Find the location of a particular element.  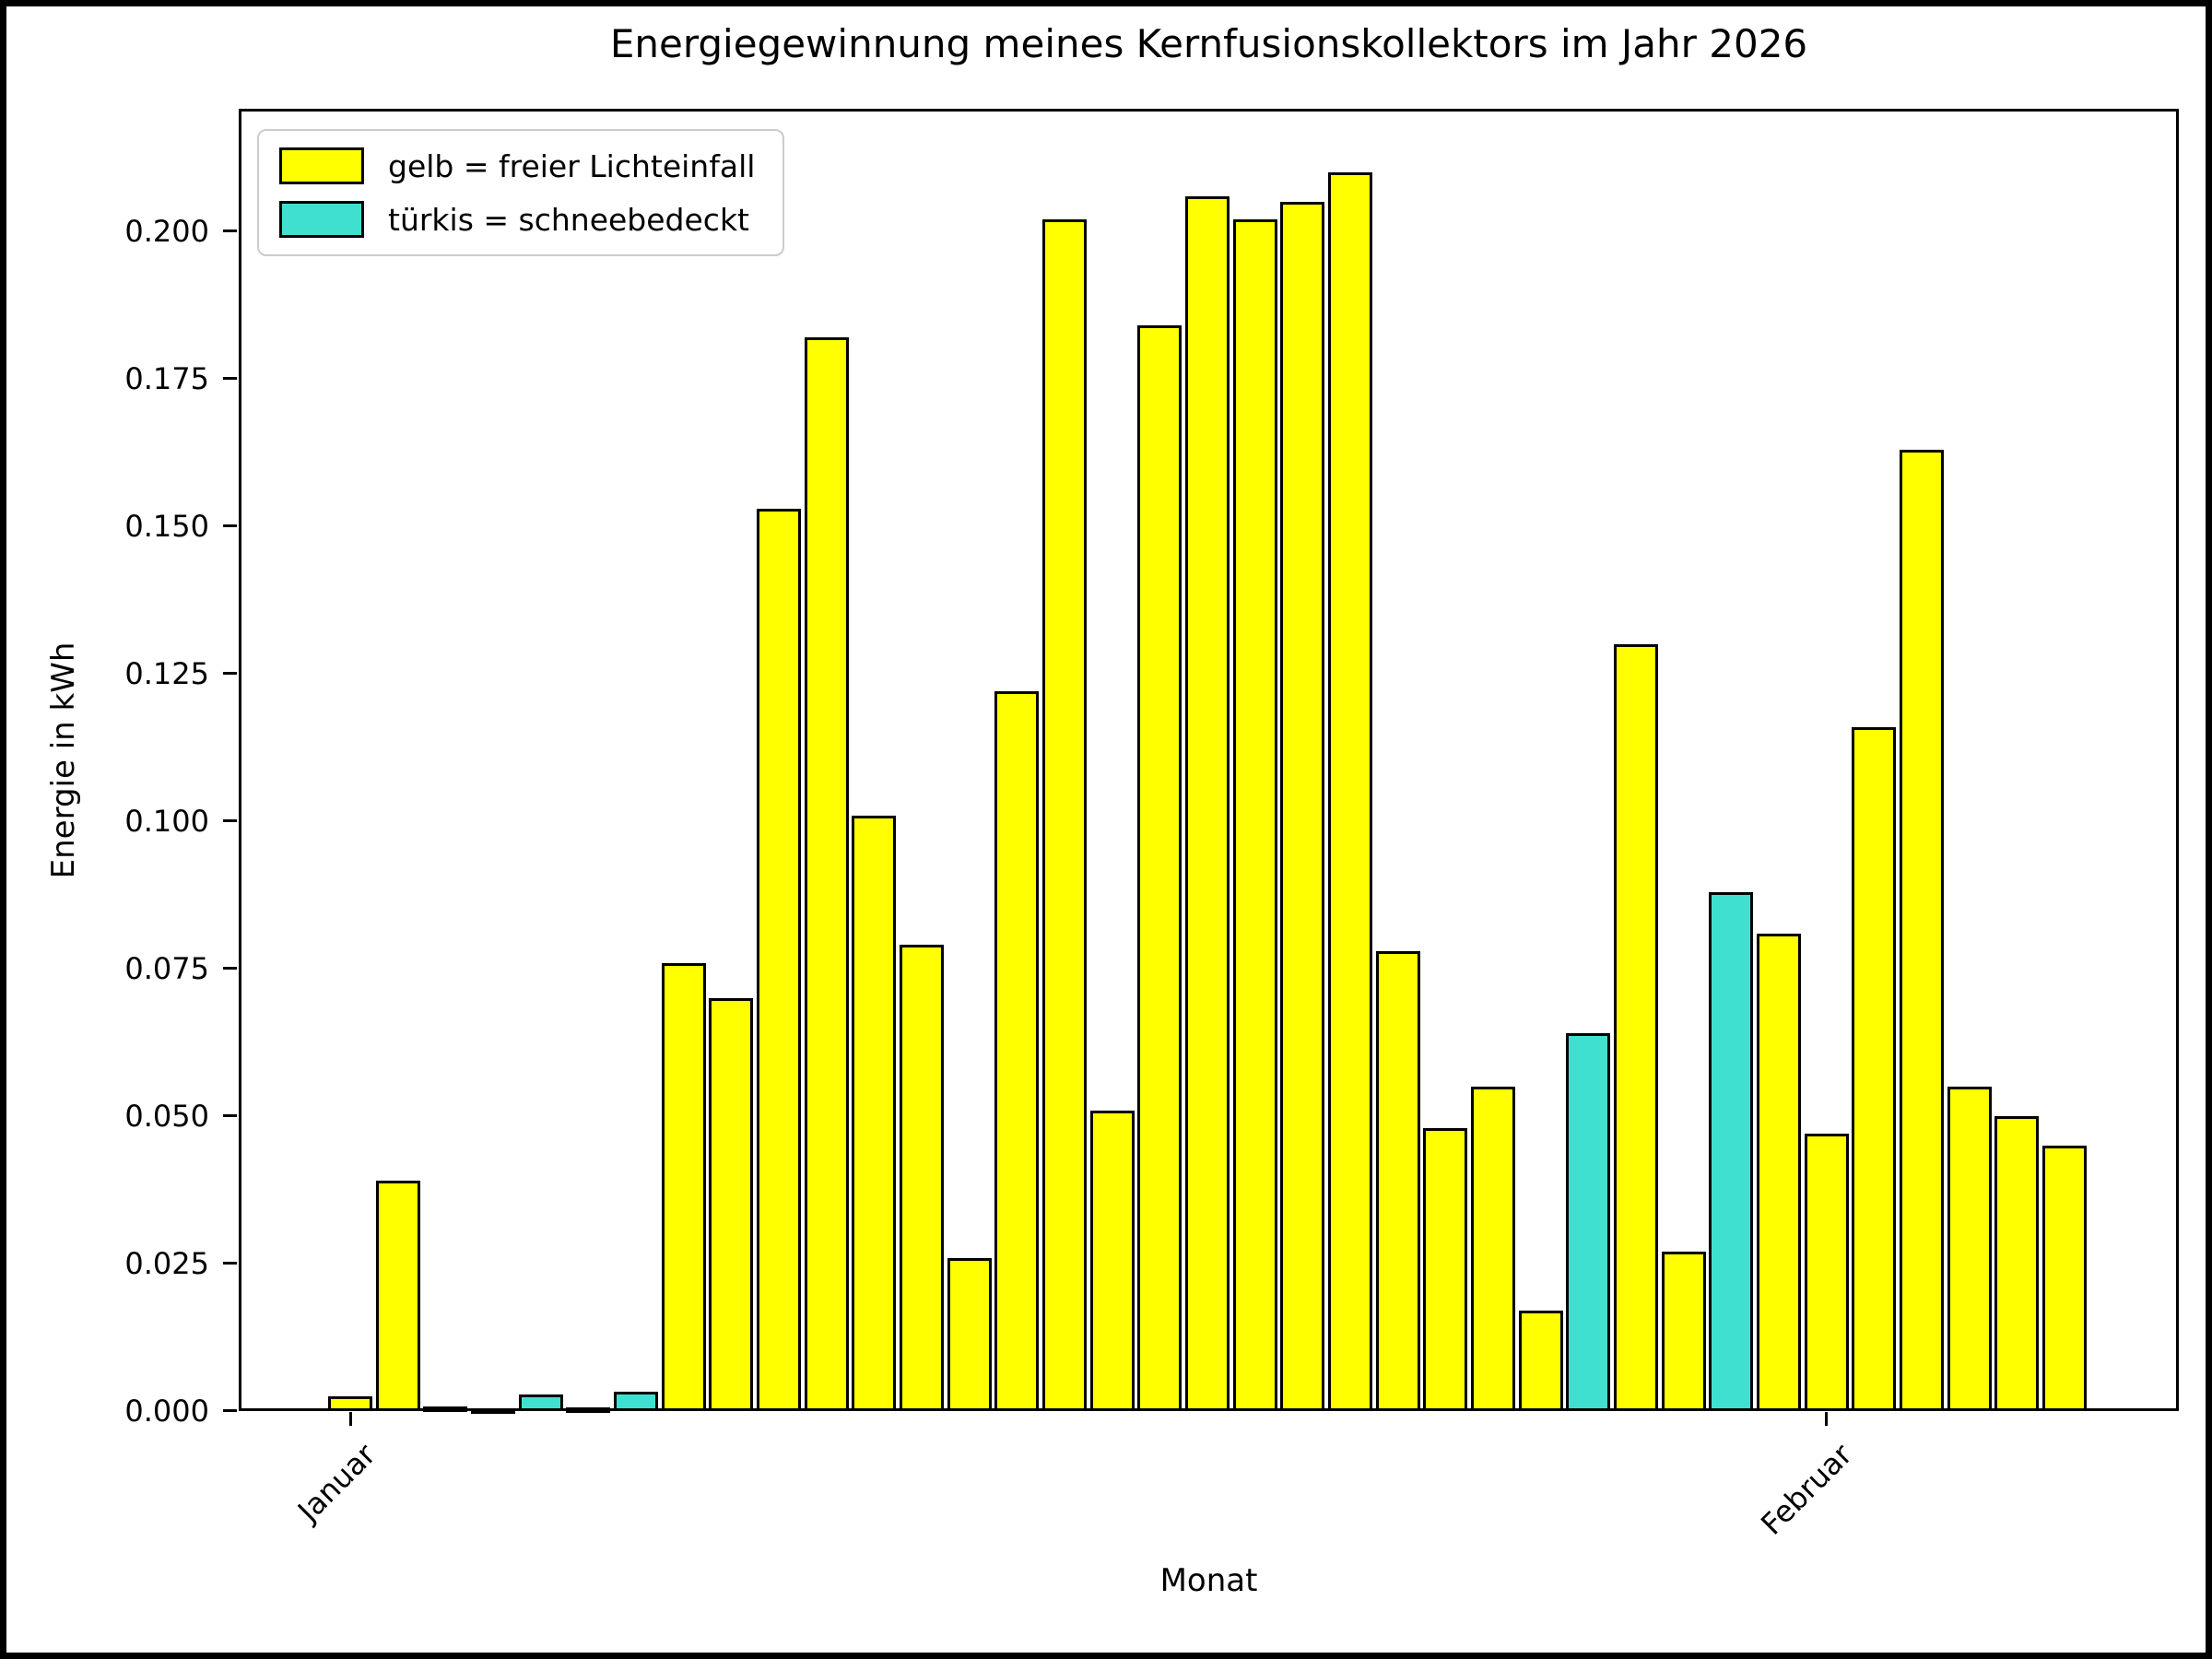

legend-swatch-turquoise is located at coordinates (321, 219).